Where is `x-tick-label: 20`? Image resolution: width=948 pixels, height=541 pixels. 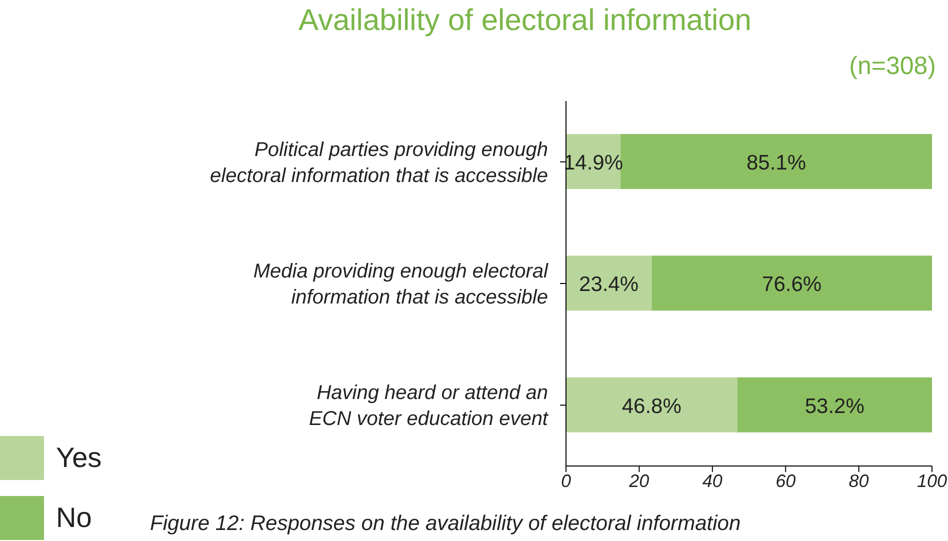
x-tick-label: 20 is located at coordinates (639, 480).